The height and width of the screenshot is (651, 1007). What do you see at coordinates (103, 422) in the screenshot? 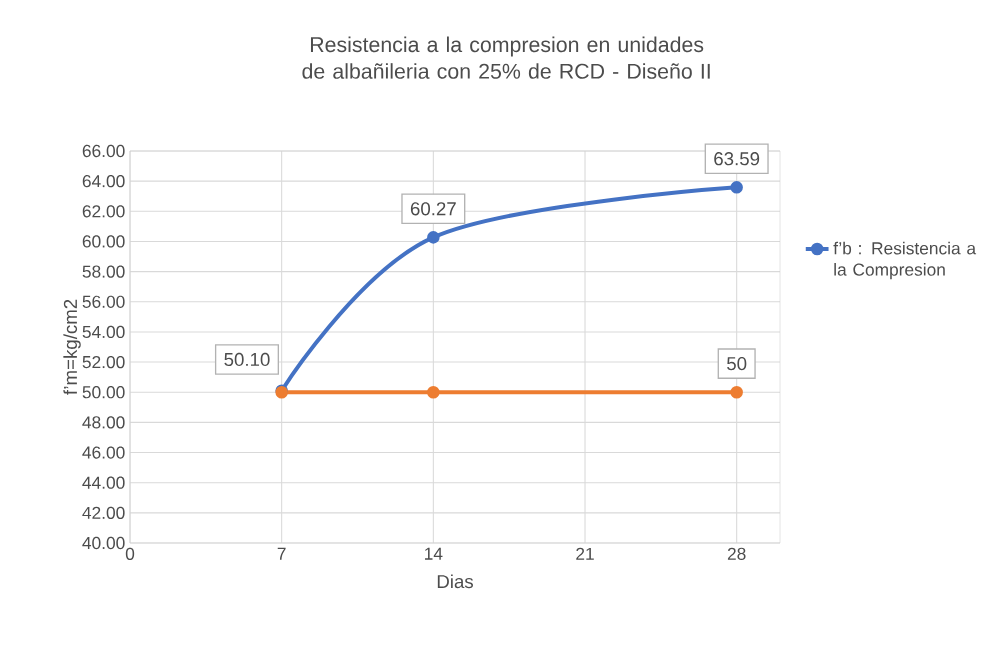
I see `y-tick-label: 48.00` at bounding box center [103, 422].